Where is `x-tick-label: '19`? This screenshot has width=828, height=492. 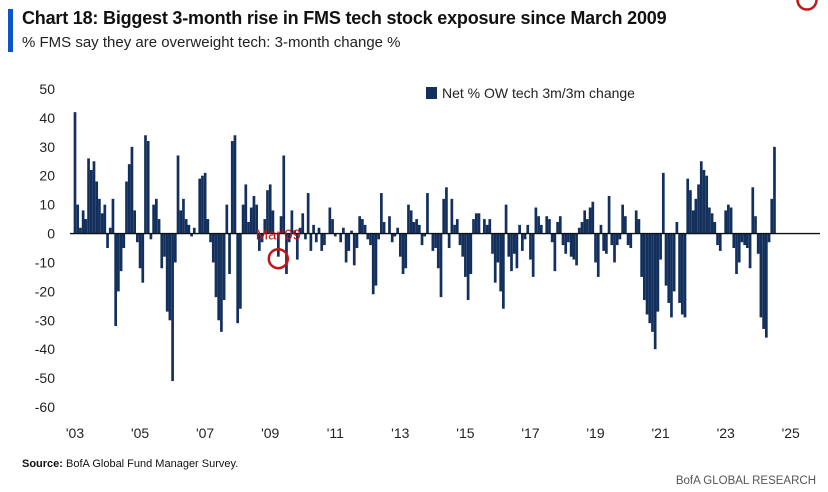 x-tick-label: '19 is located at coordinates (595, 433).